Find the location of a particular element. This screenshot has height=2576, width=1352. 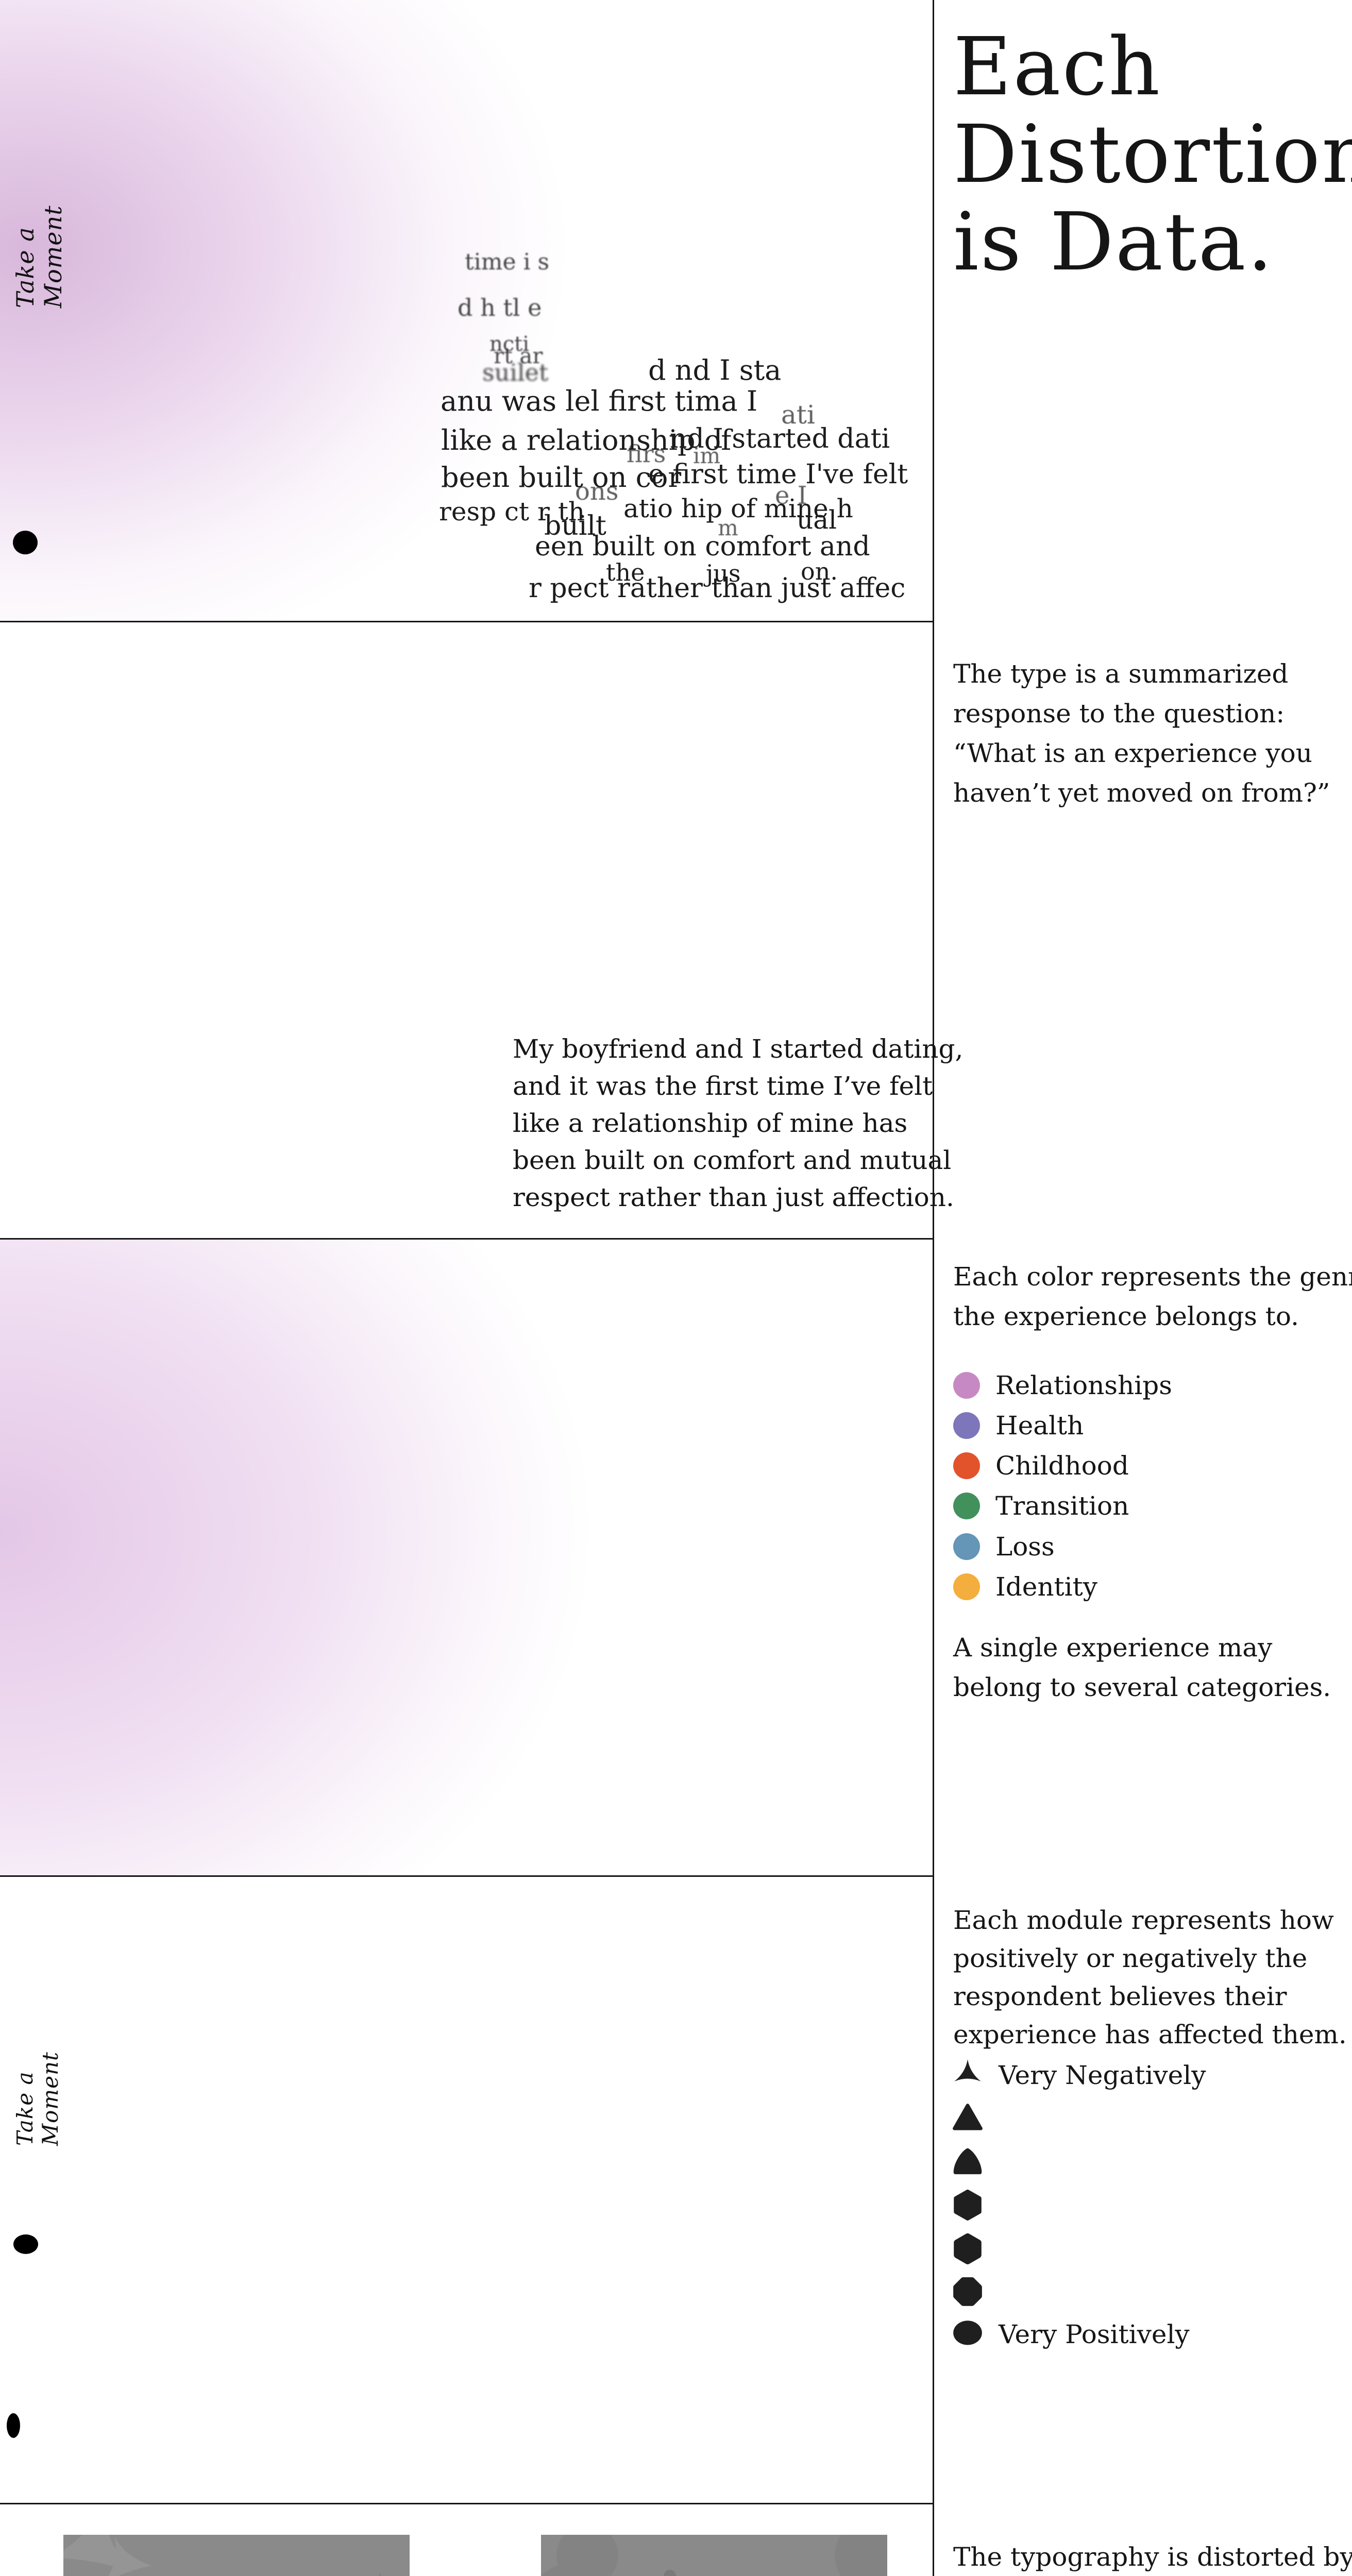

scale-bottom-label: Very Positively is located at coordinates (1094, 2334).